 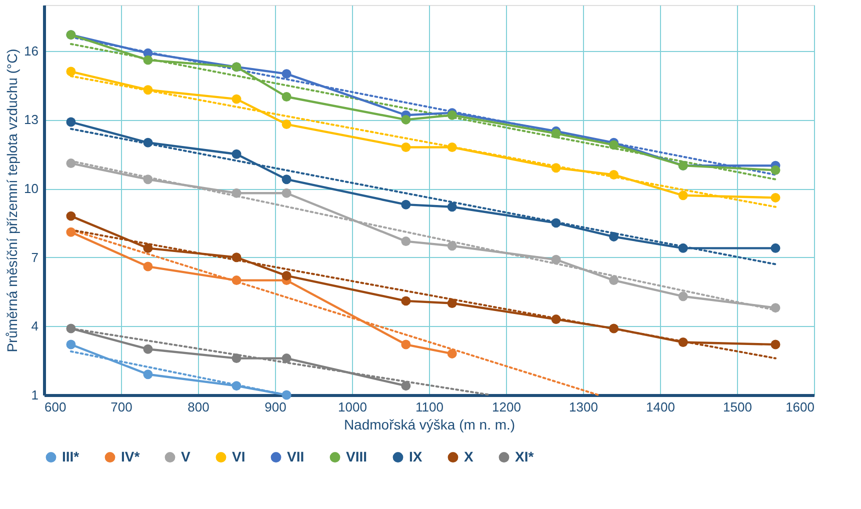 What do you see at coordinates (34, 395) in the screenshot?
I see `y-tick-label: 1` at bounding box center [34, 395].